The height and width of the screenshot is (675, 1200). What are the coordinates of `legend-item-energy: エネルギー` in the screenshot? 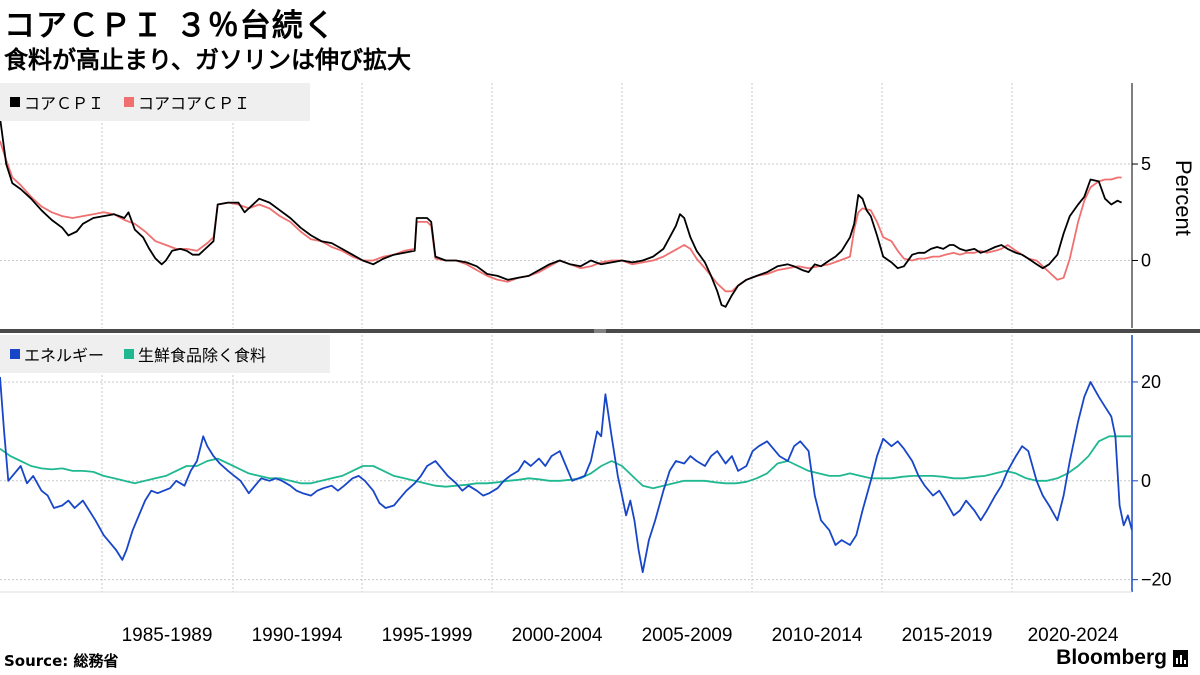 It's located at (57, 354).